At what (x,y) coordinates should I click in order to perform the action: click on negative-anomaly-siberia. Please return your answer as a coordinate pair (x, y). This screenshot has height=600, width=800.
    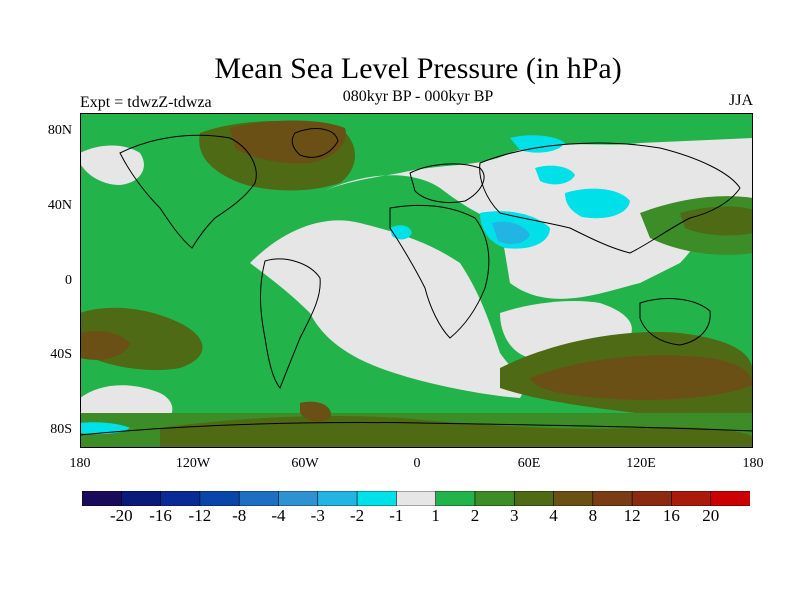
    Looking at the image, I should click on (555, 175).